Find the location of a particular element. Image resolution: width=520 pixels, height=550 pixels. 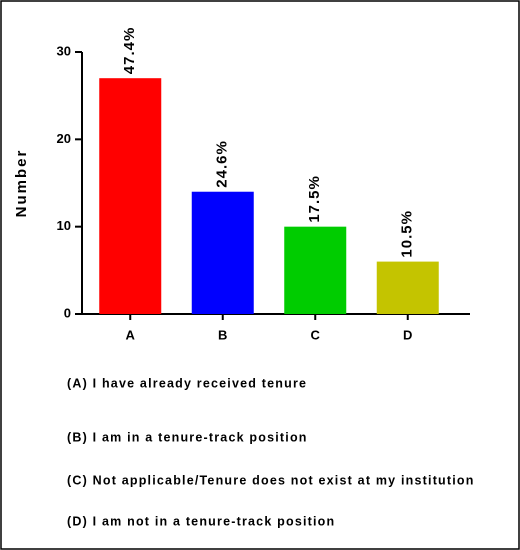

bar-annotation: 17.5% is located at coordinates (314, 199).